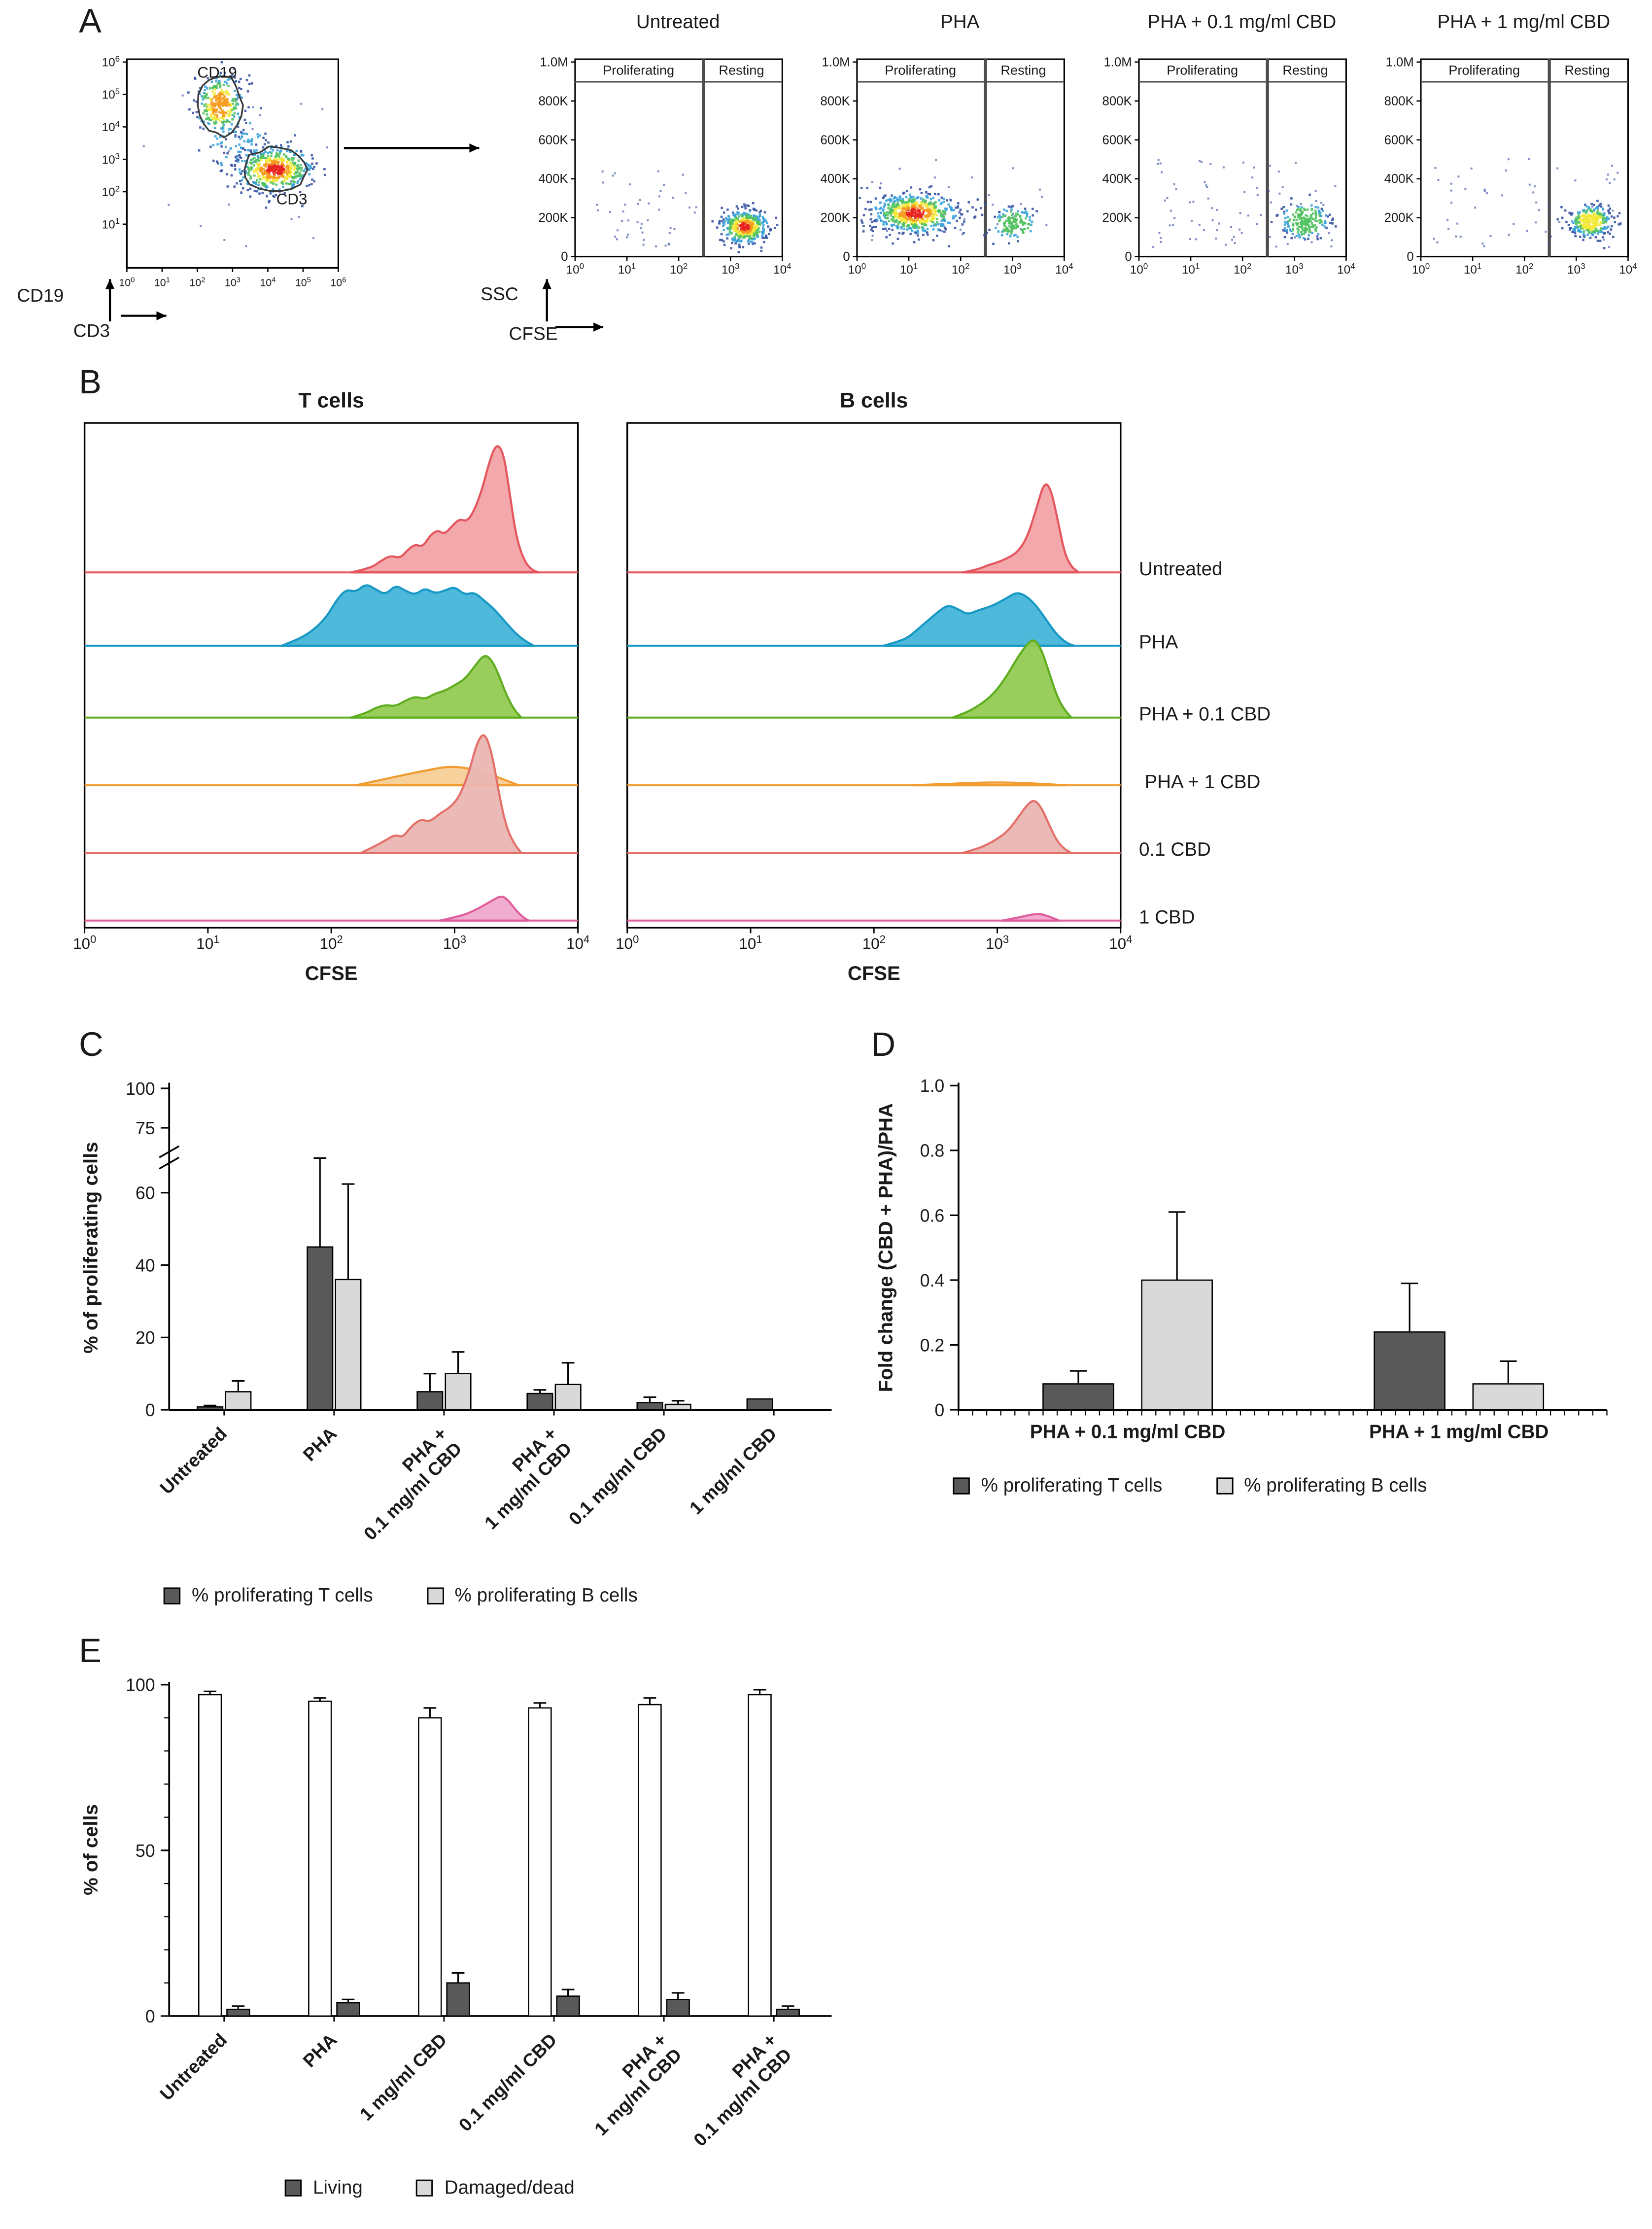  I want to click on cfse-plot-title-pha-1-cbd: PHA + 1 mg/ml CBD, so click(1524, 22).